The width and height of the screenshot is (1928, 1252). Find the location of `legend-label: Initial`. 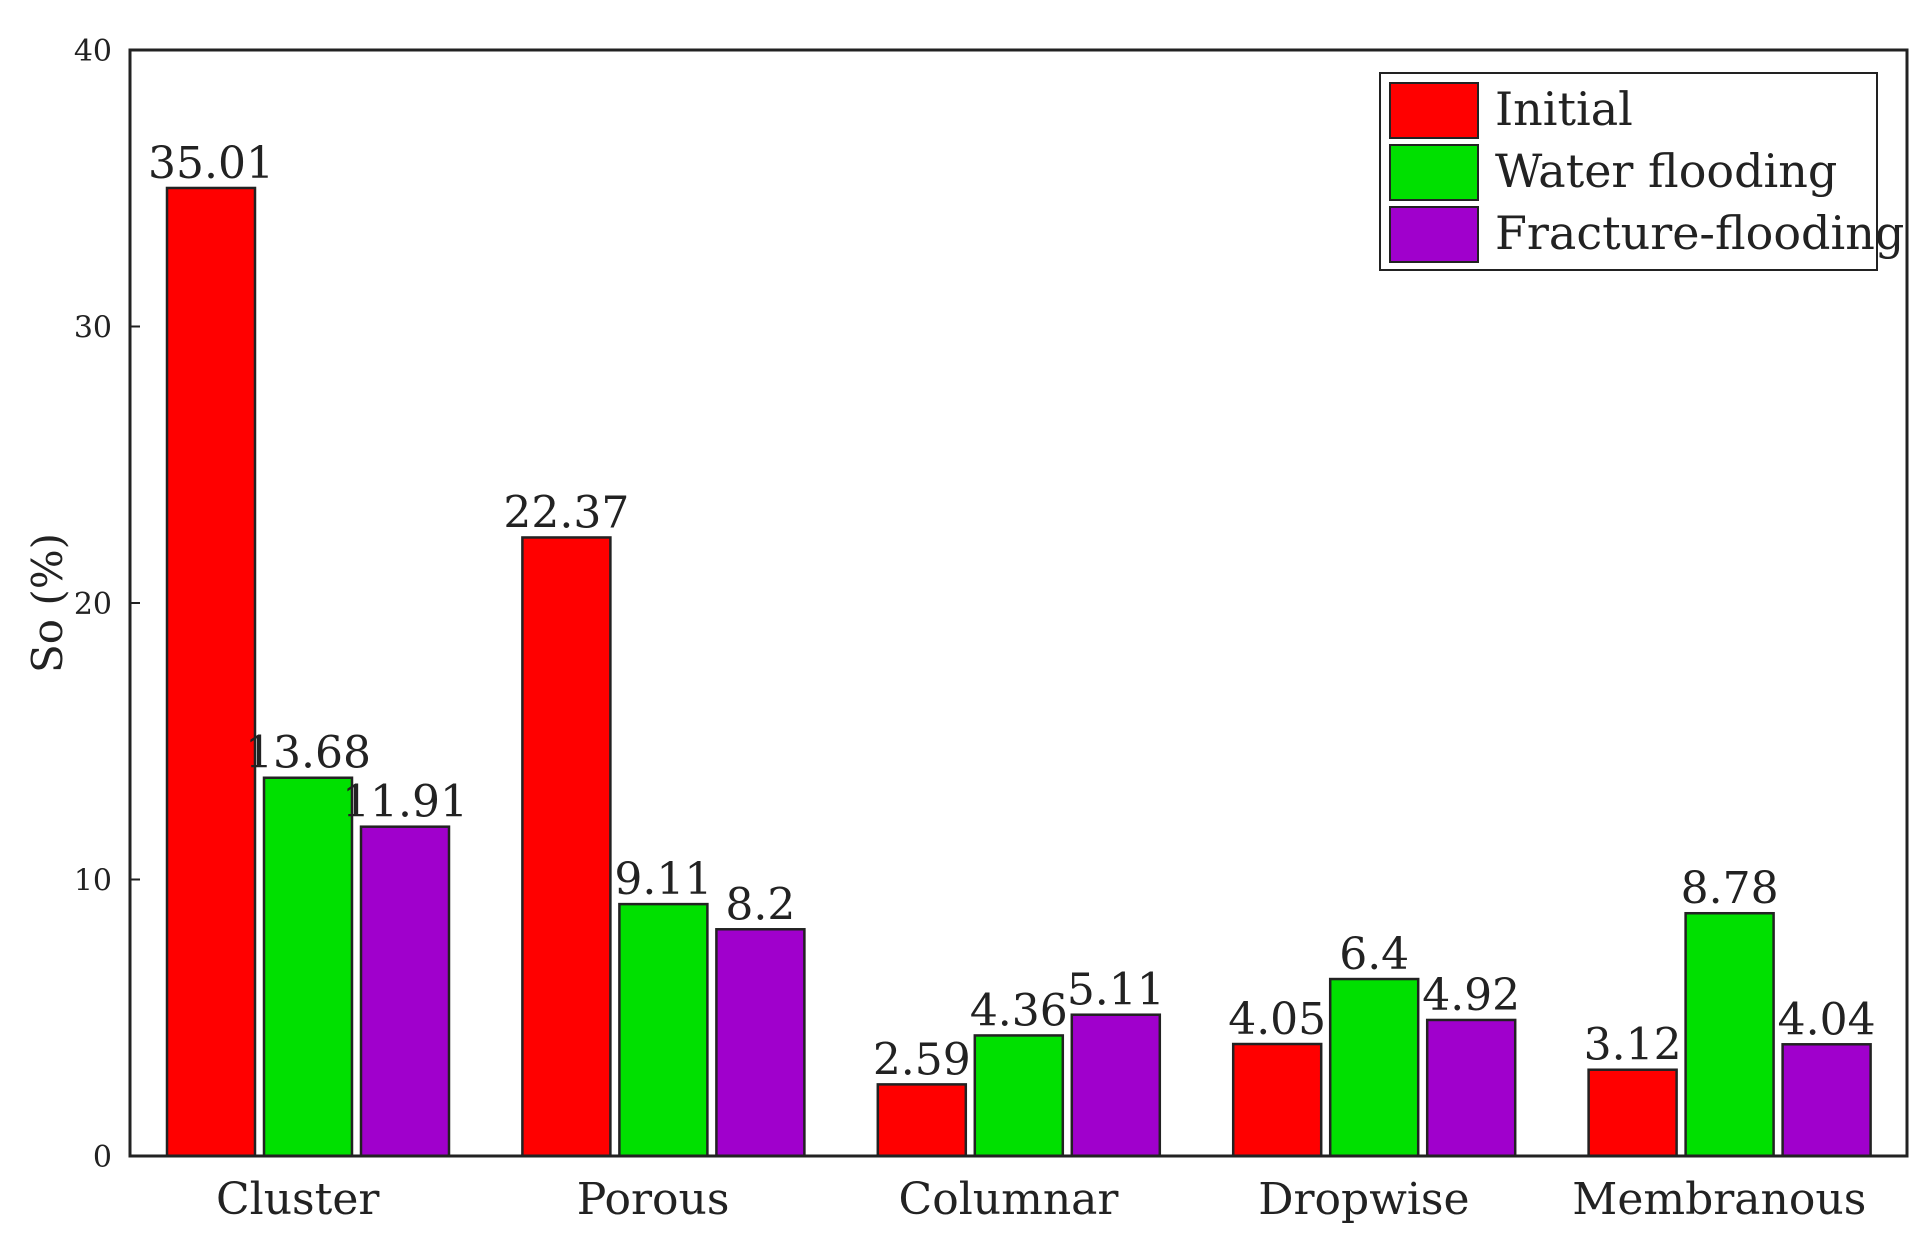

legend-label: Initial is located at coordinates (1564, 109).